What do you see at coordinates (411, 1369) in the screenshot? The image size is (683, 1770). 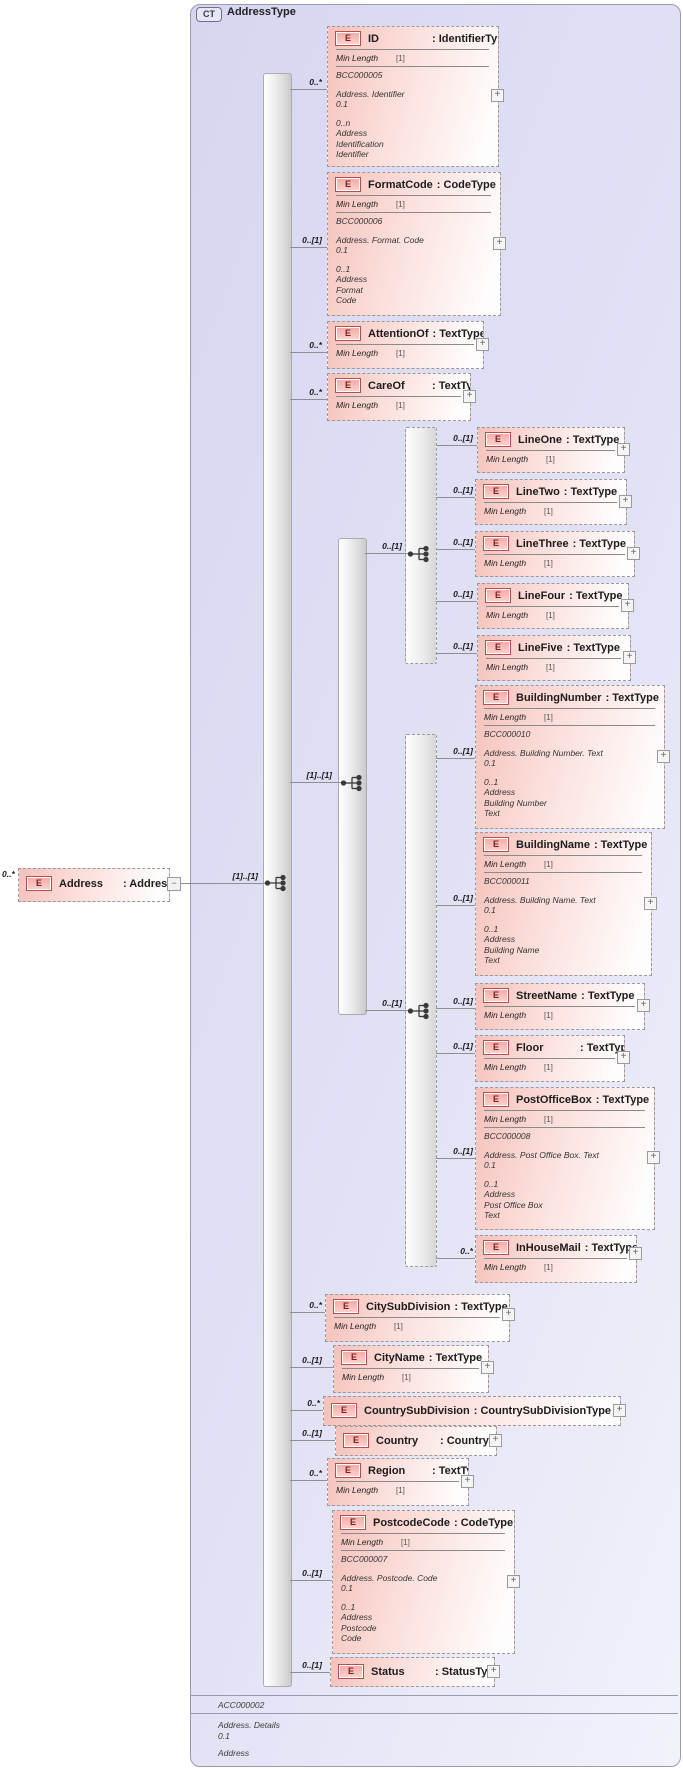 I see `element-box-cityname: E CityName: TextType Min Length [1]` at bounding box center [411, 1369].